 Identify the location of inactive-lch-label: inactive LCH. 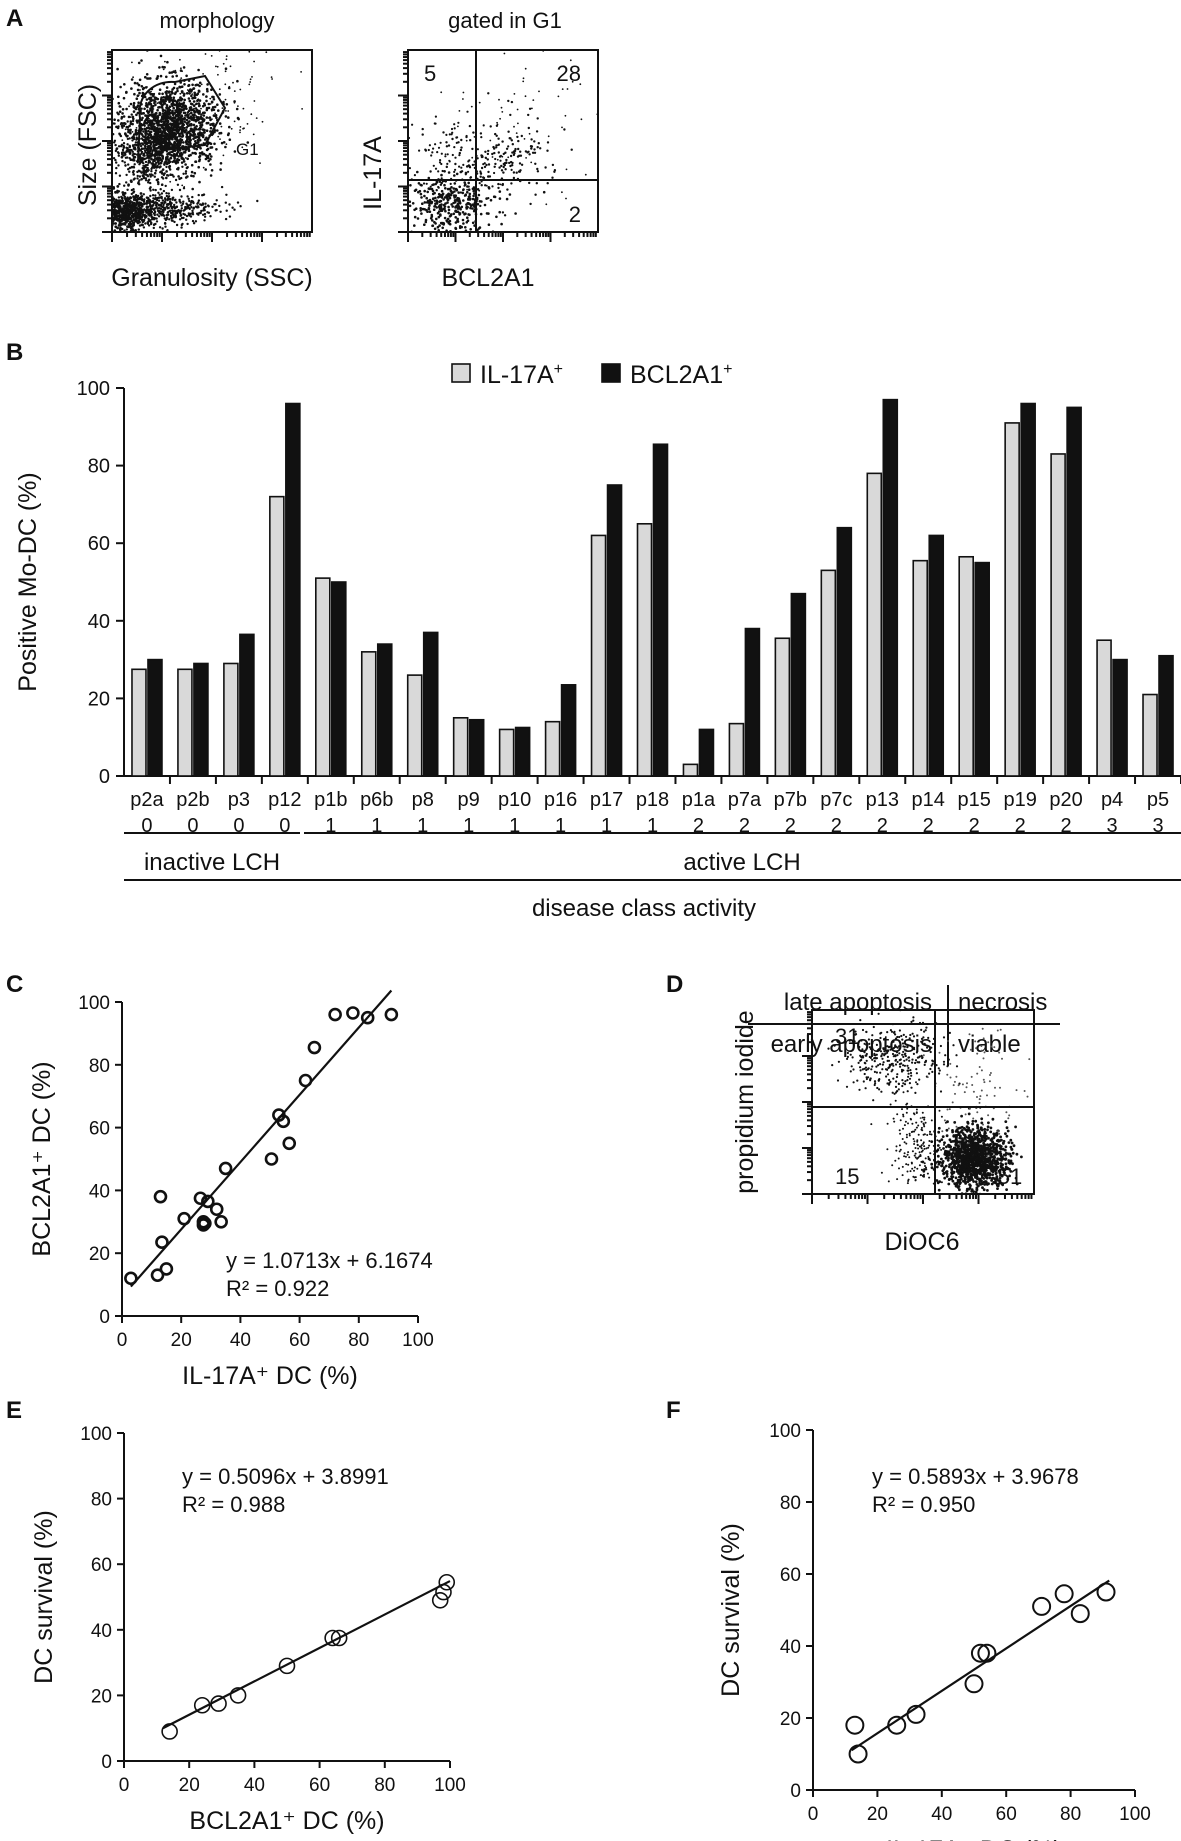
(212, 862).